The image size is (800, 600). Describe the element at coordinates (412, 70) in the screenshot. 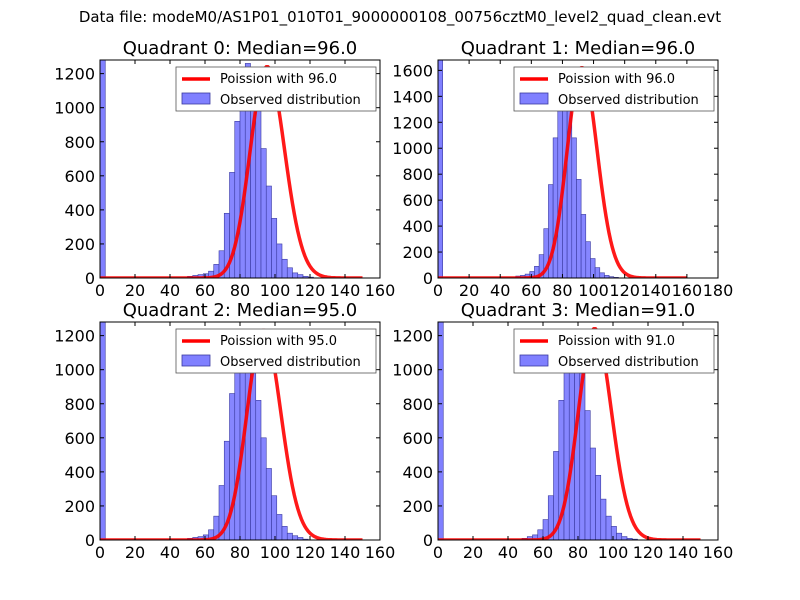

I see `y-tick-label: 1600` at that location.